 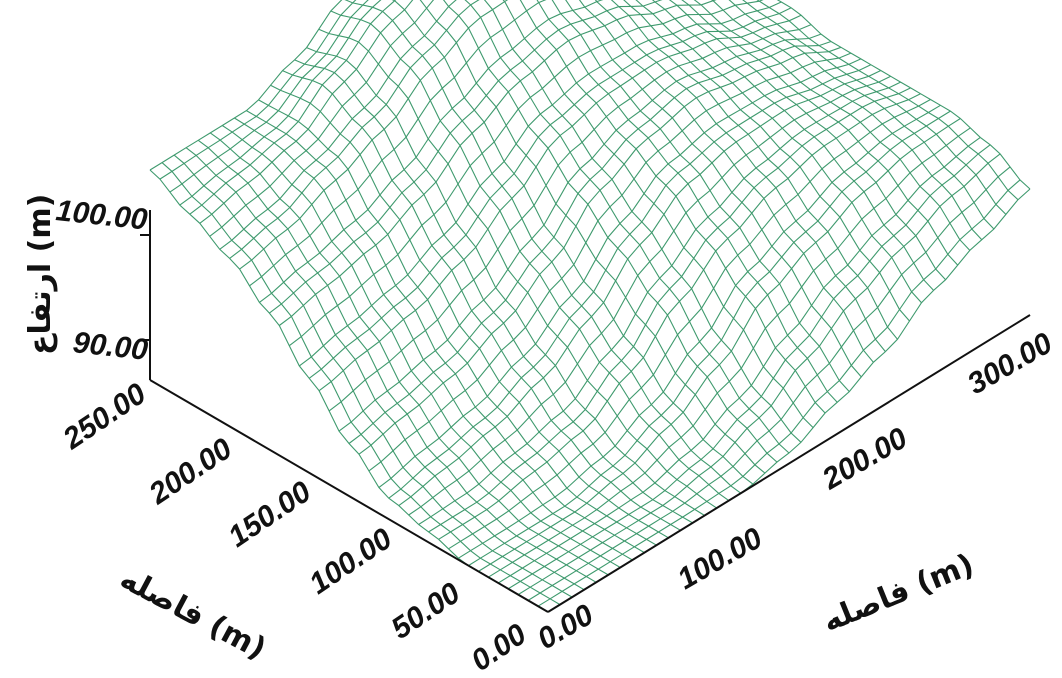 I want to click on x-tick-label: 100.00, so click(x=720, y=558).